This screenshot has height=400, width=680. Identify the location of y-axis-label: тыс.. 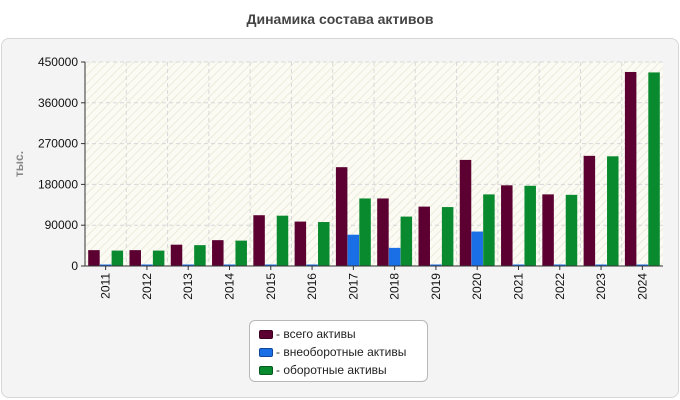
(19, 164).